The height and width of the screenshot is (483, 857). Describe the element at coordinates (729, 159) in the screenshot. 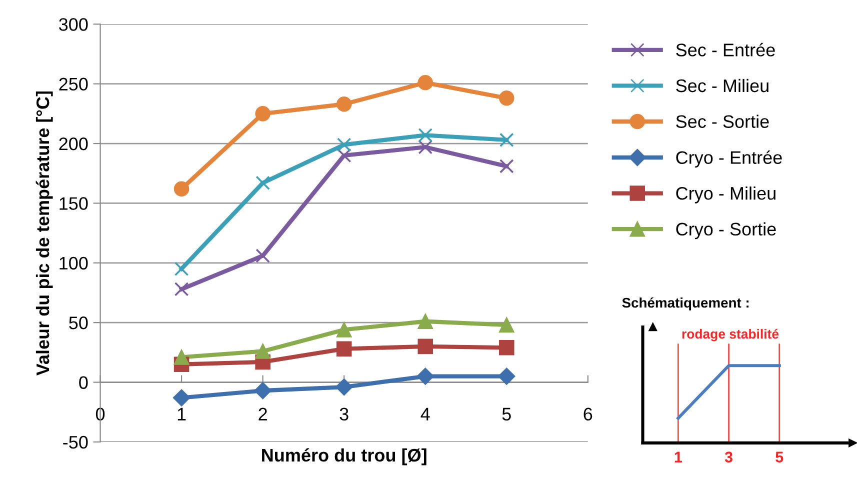

I see `legend-label: Cryo - Entrée` at that location.